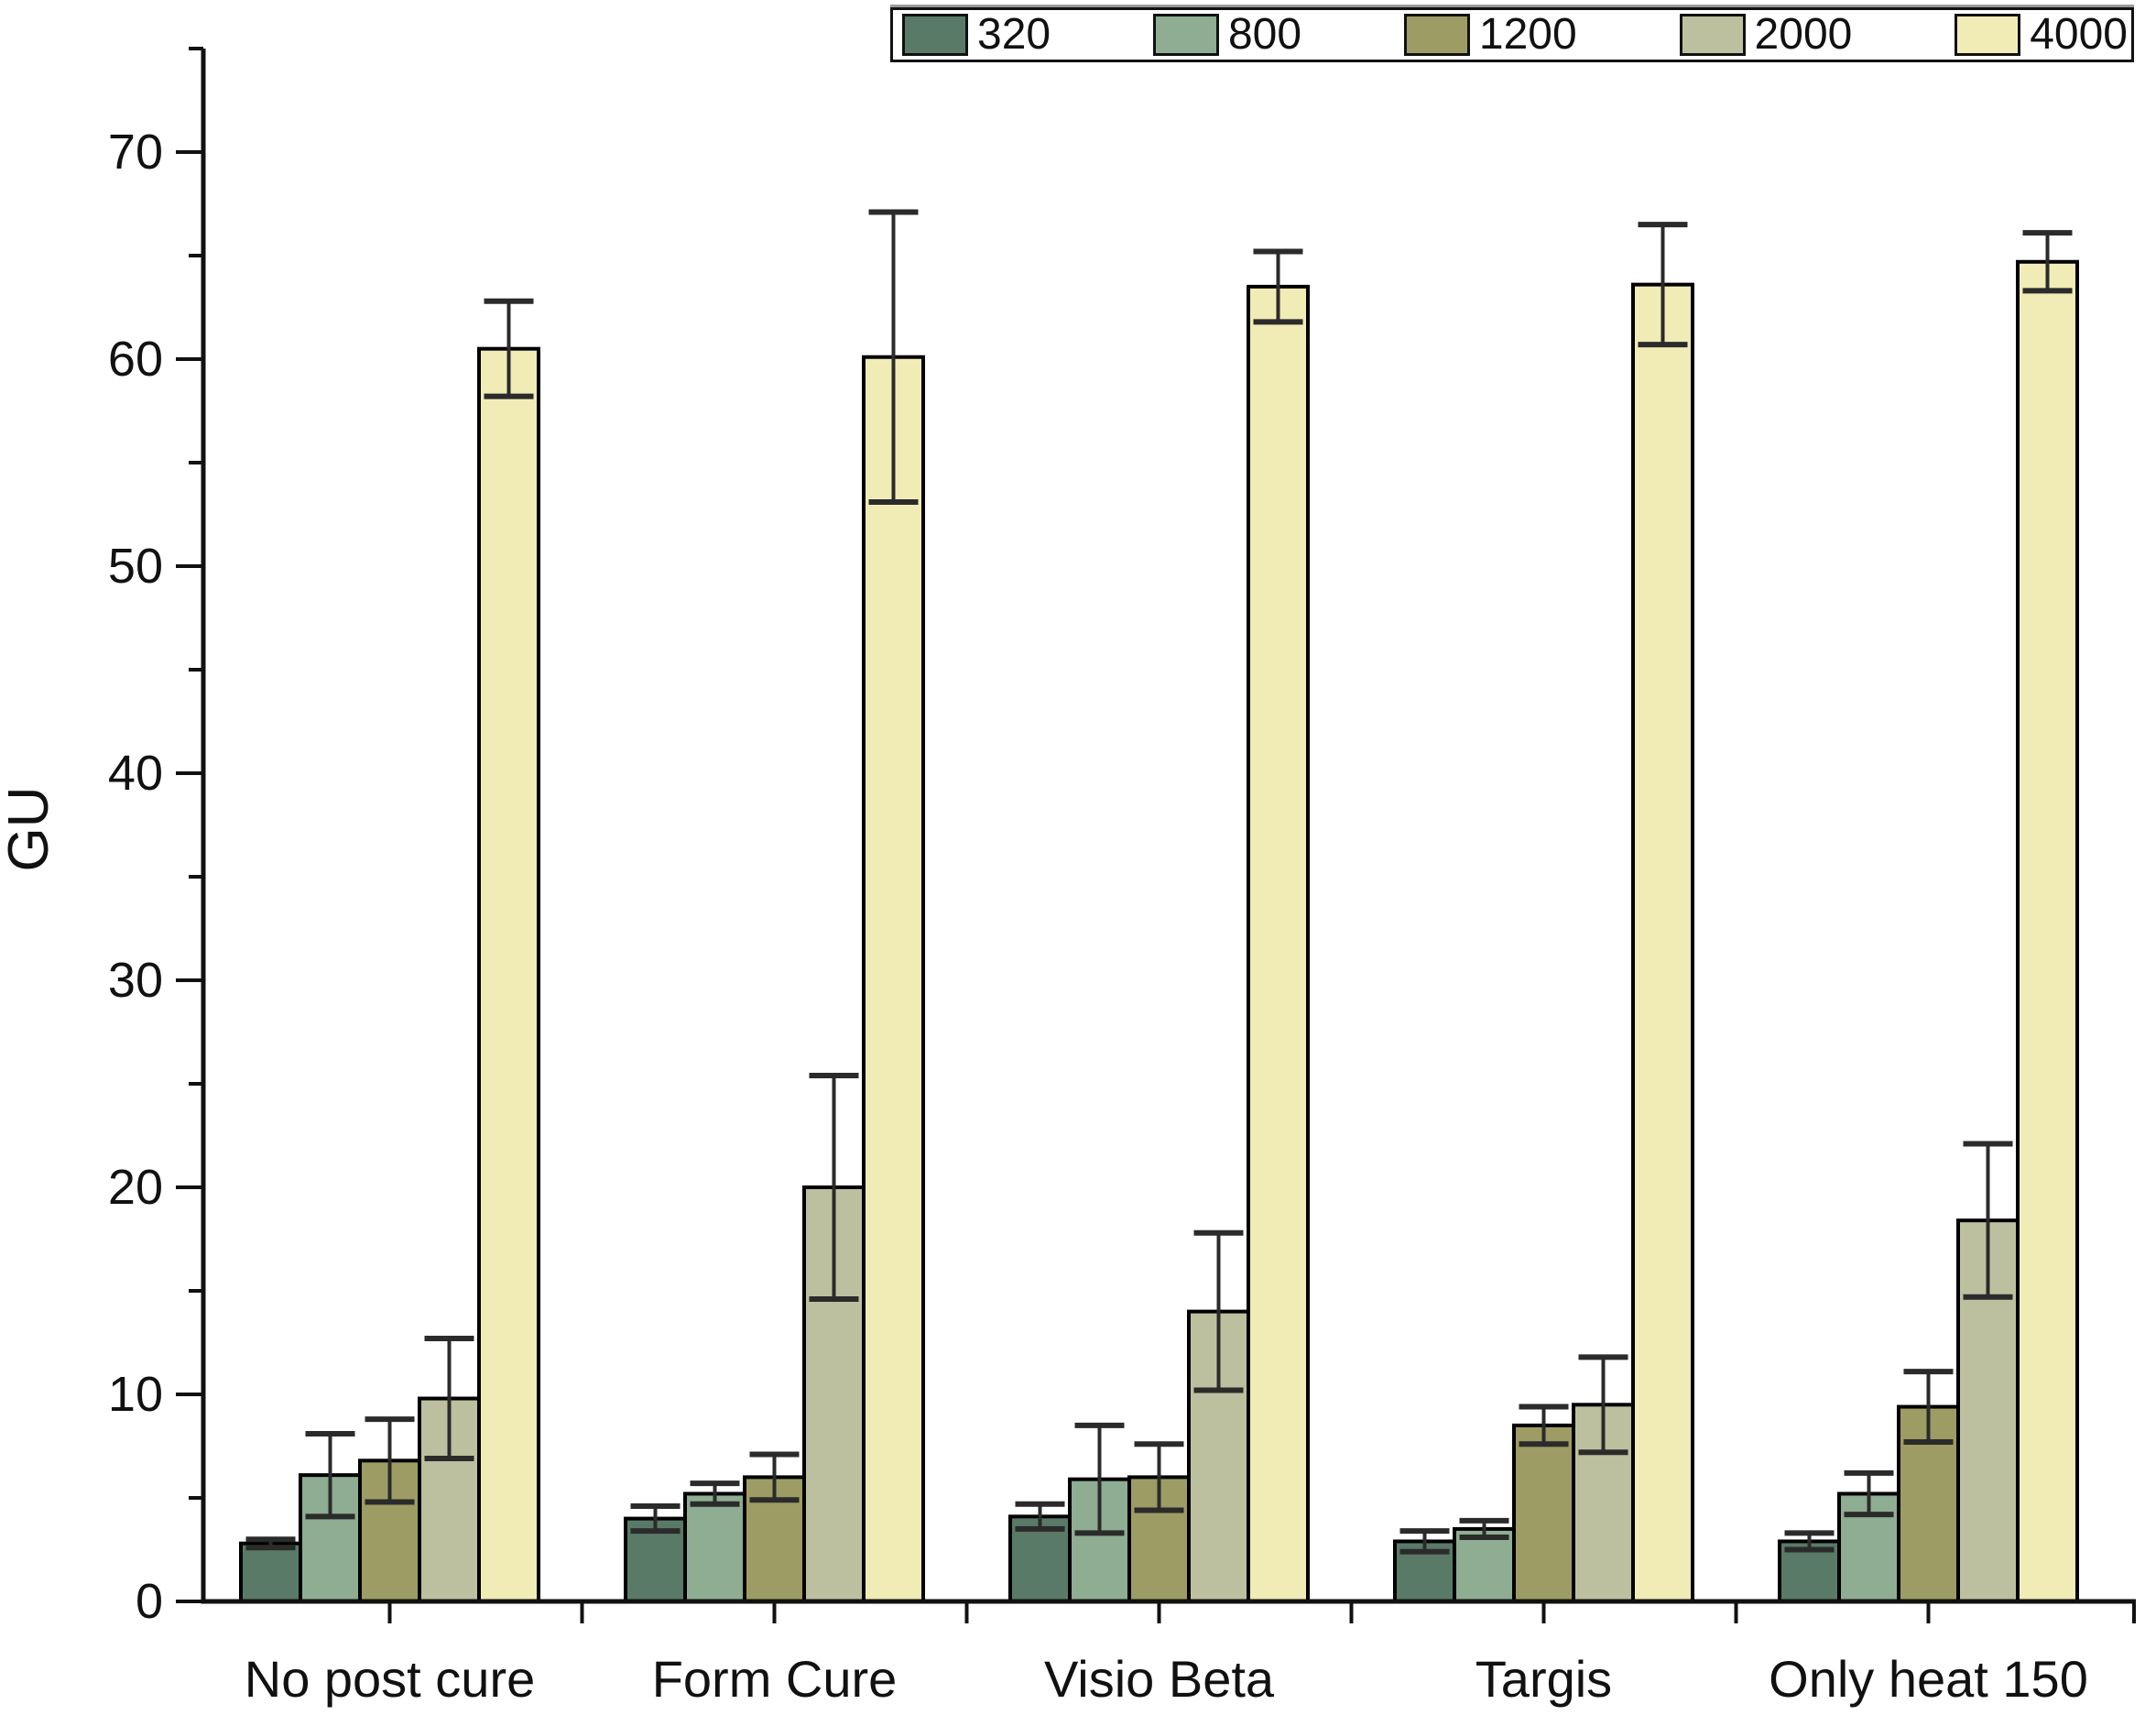  What do you see at coordinates (135, 152) in the screenshot?
I see `y-tick-label: 70` at bounding box center [135, 152].